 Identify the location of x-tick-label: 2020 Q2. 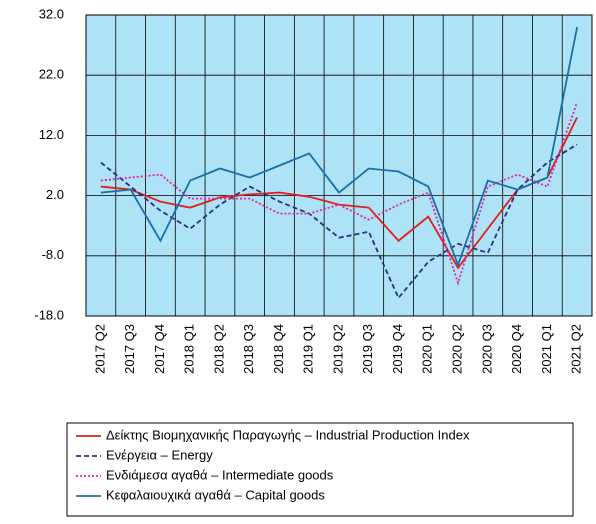
(456, 349).